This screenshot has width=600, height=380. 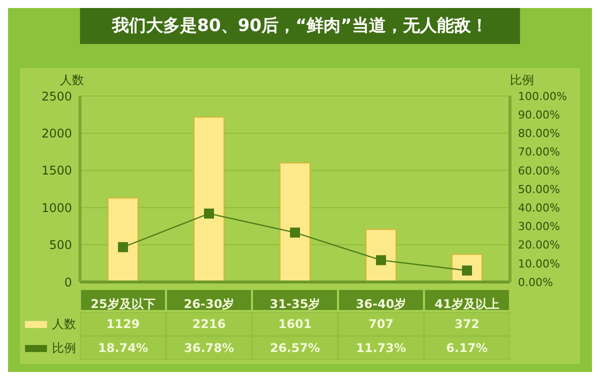 I want to click on y2-tick-label: 0.00%, so click(x=535, y=282).